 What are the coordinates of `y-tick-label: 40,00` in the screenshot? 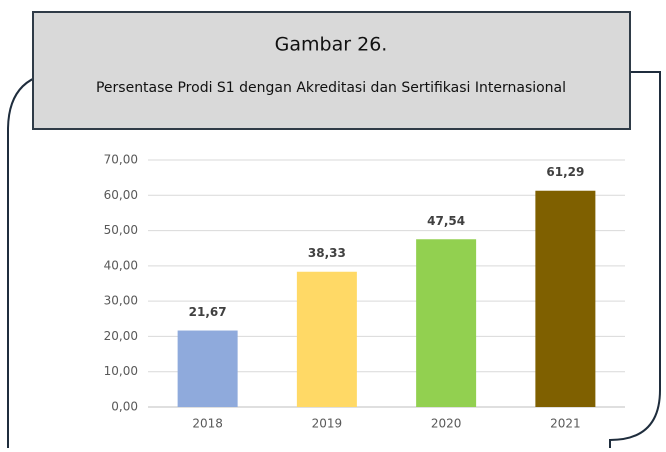 It's located at (121, 265).